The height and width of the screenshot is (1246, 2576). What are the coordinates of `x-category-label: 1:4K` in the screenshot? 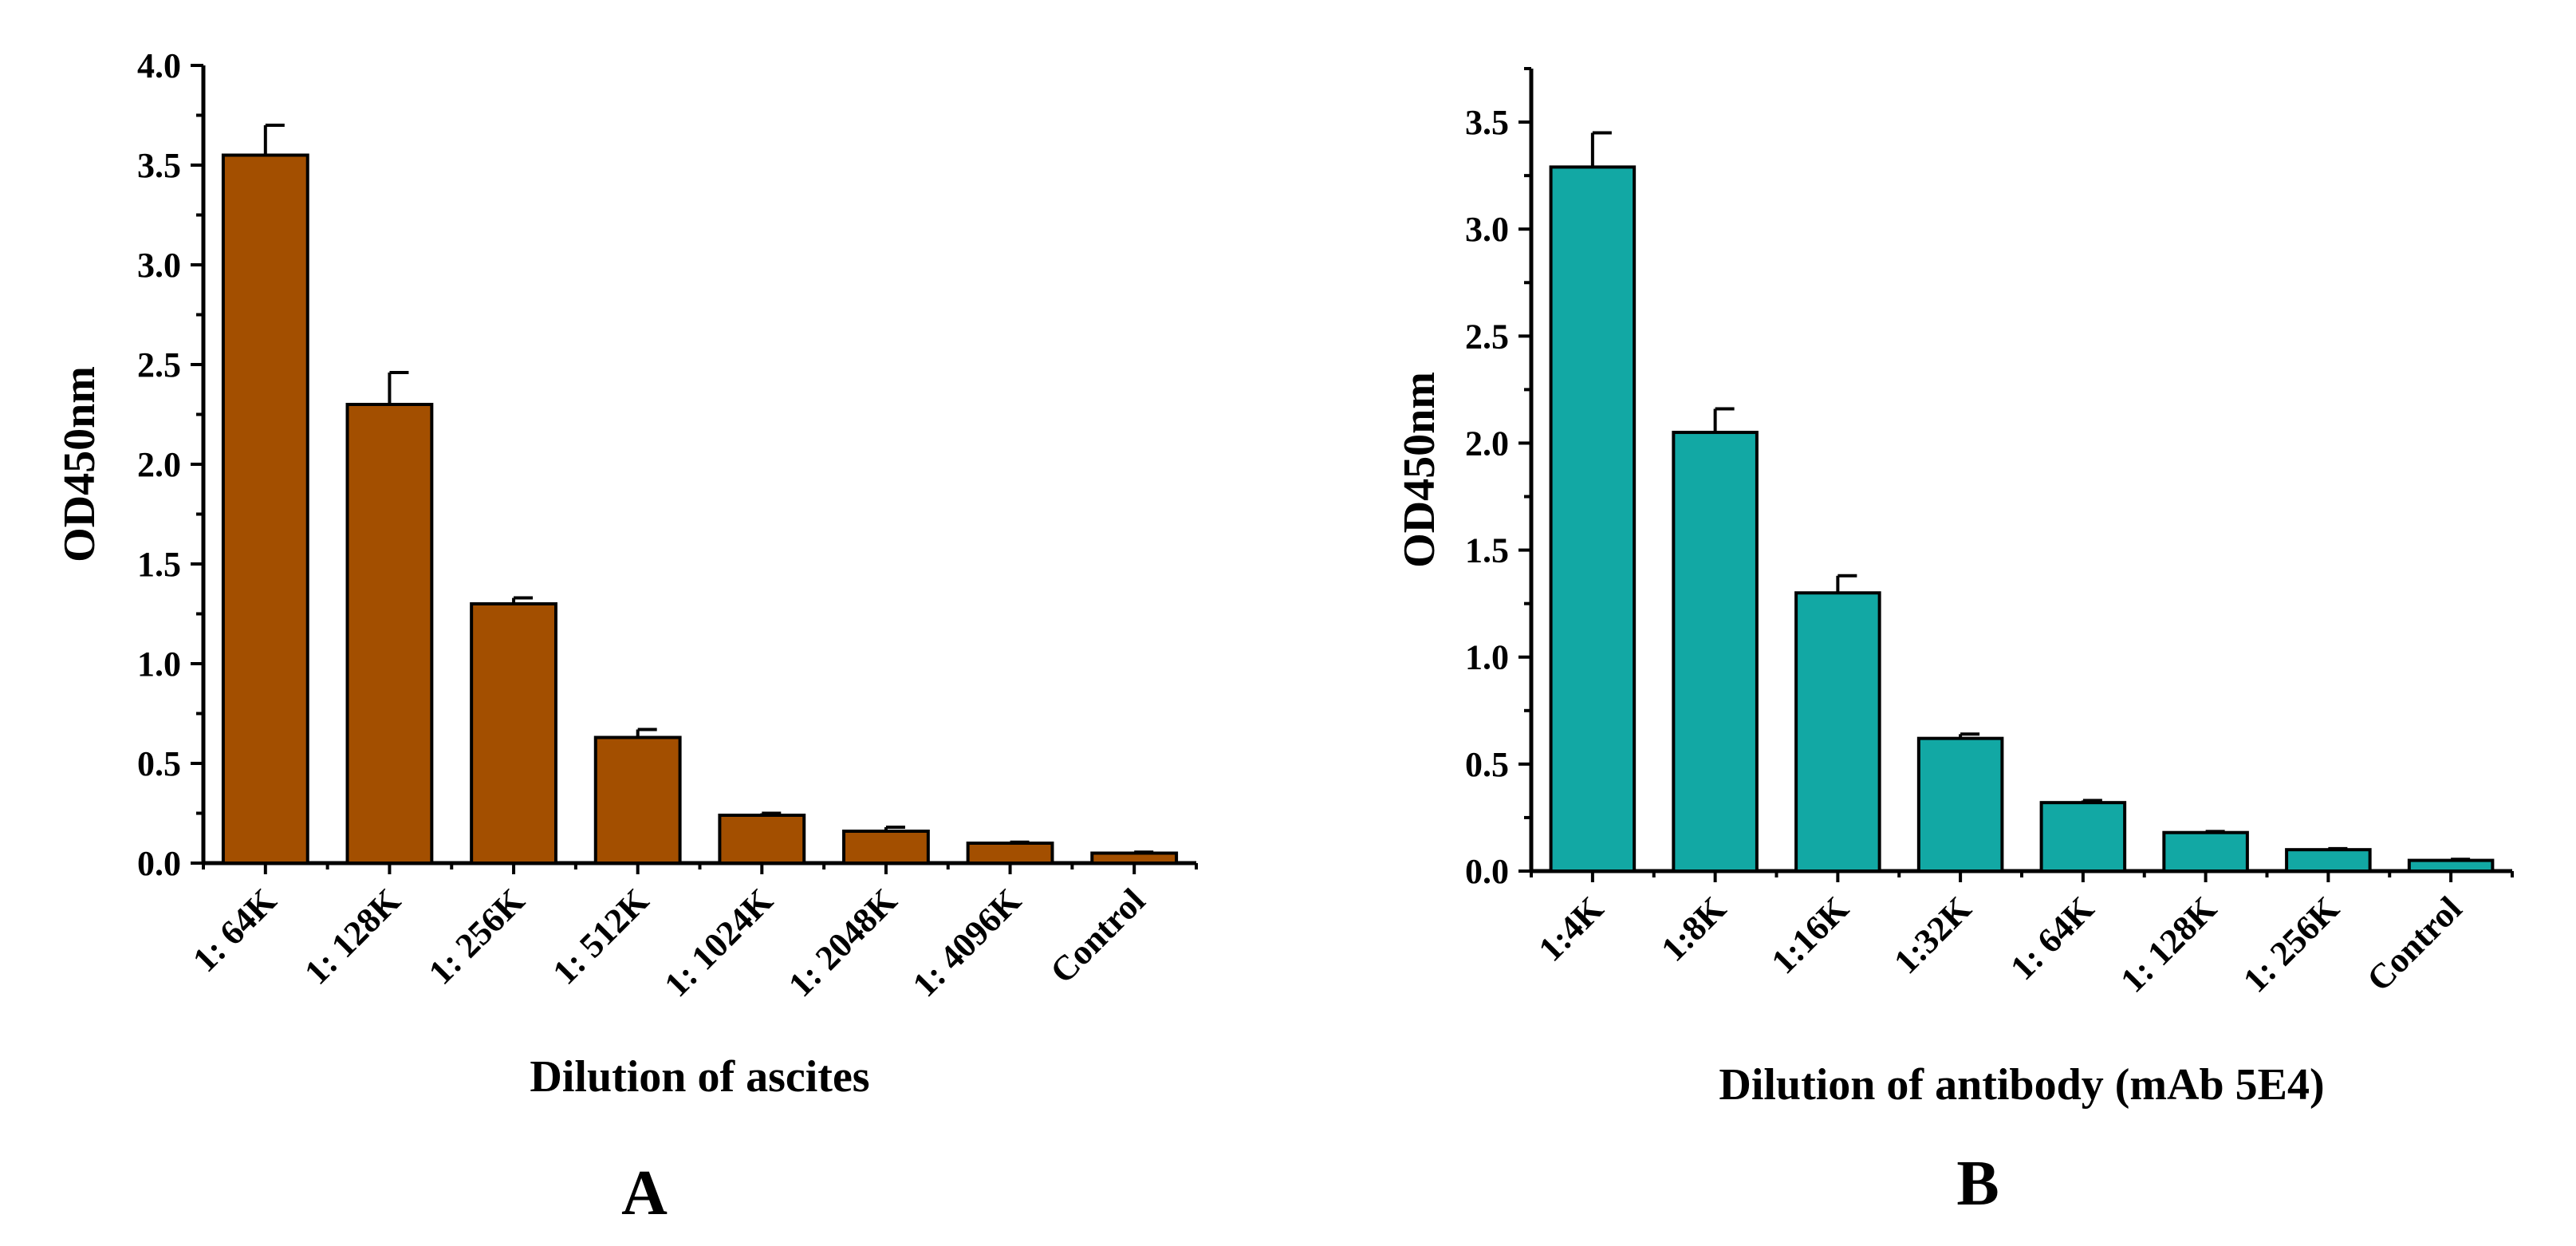 It's located at (1571, 928).